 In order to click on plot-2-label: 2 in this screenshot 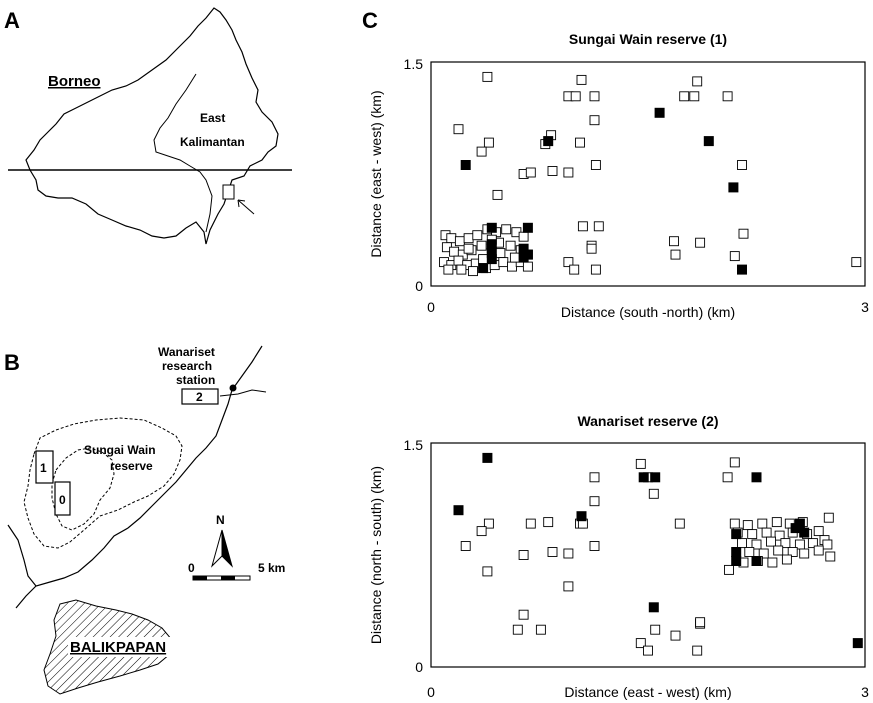, I will do `click(199, 397)`.